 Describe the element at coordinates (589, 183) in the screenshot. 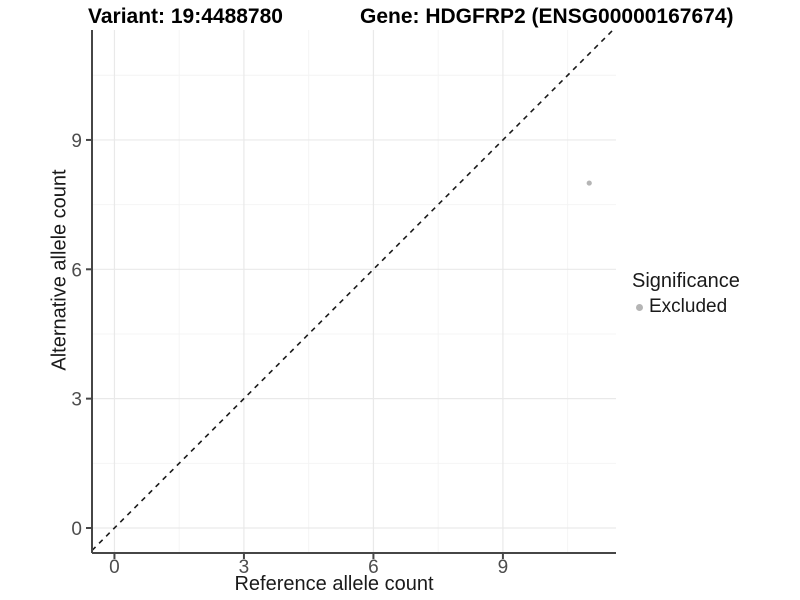

I see `data-point` at that location.